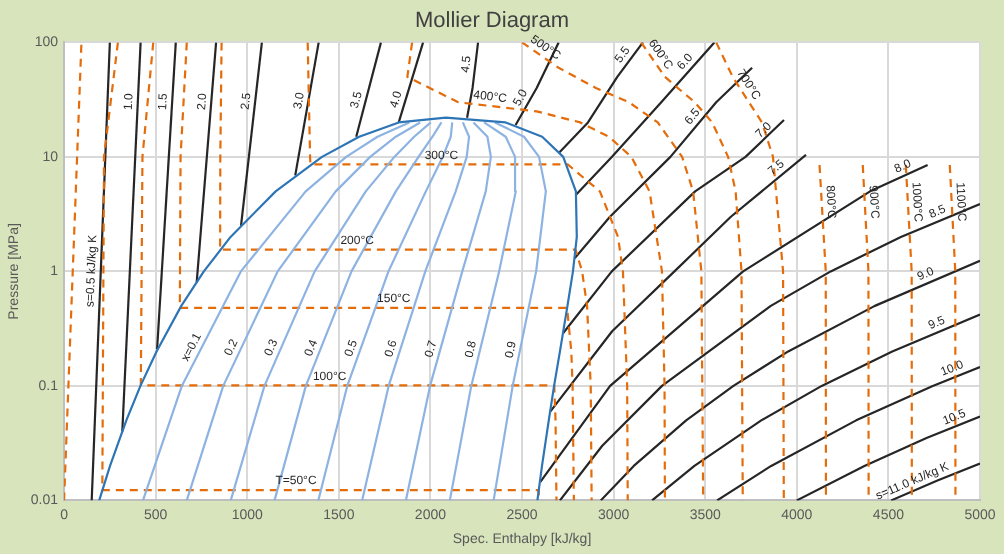  Describe the element at coordinates (492, 21) in the screenshot. I see `chart-title: Mollier Diagram` at that location.